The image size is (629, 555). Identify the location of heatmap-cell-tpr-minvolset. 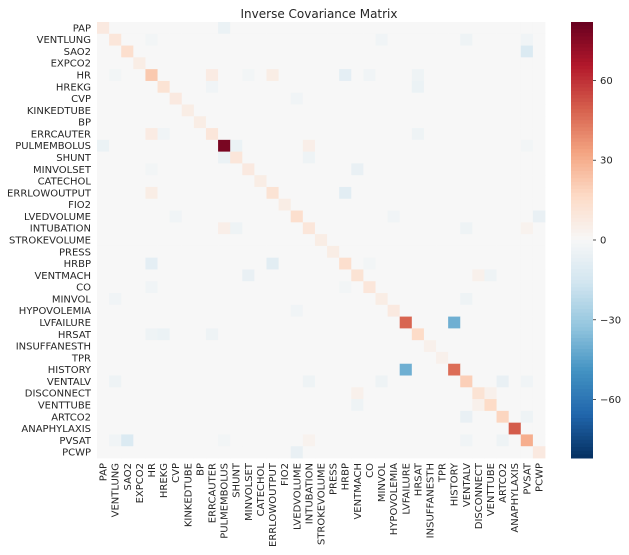
(248, 358).